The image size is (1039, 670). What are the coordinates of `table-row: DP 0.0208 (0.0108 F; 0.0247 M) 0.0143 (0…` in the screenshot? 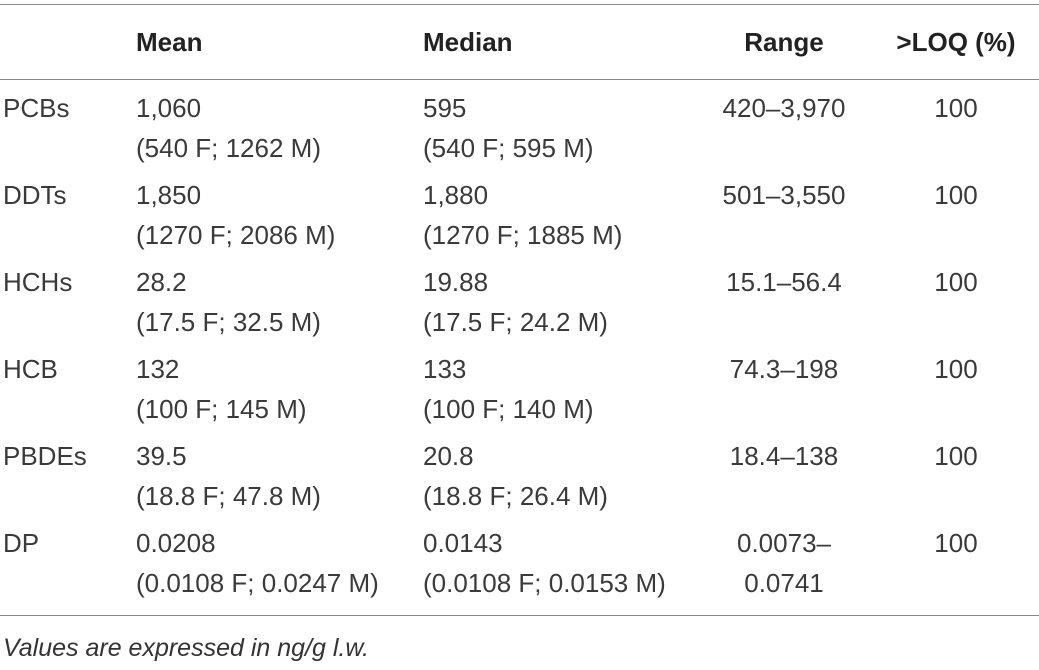 It's located at (519, 569).